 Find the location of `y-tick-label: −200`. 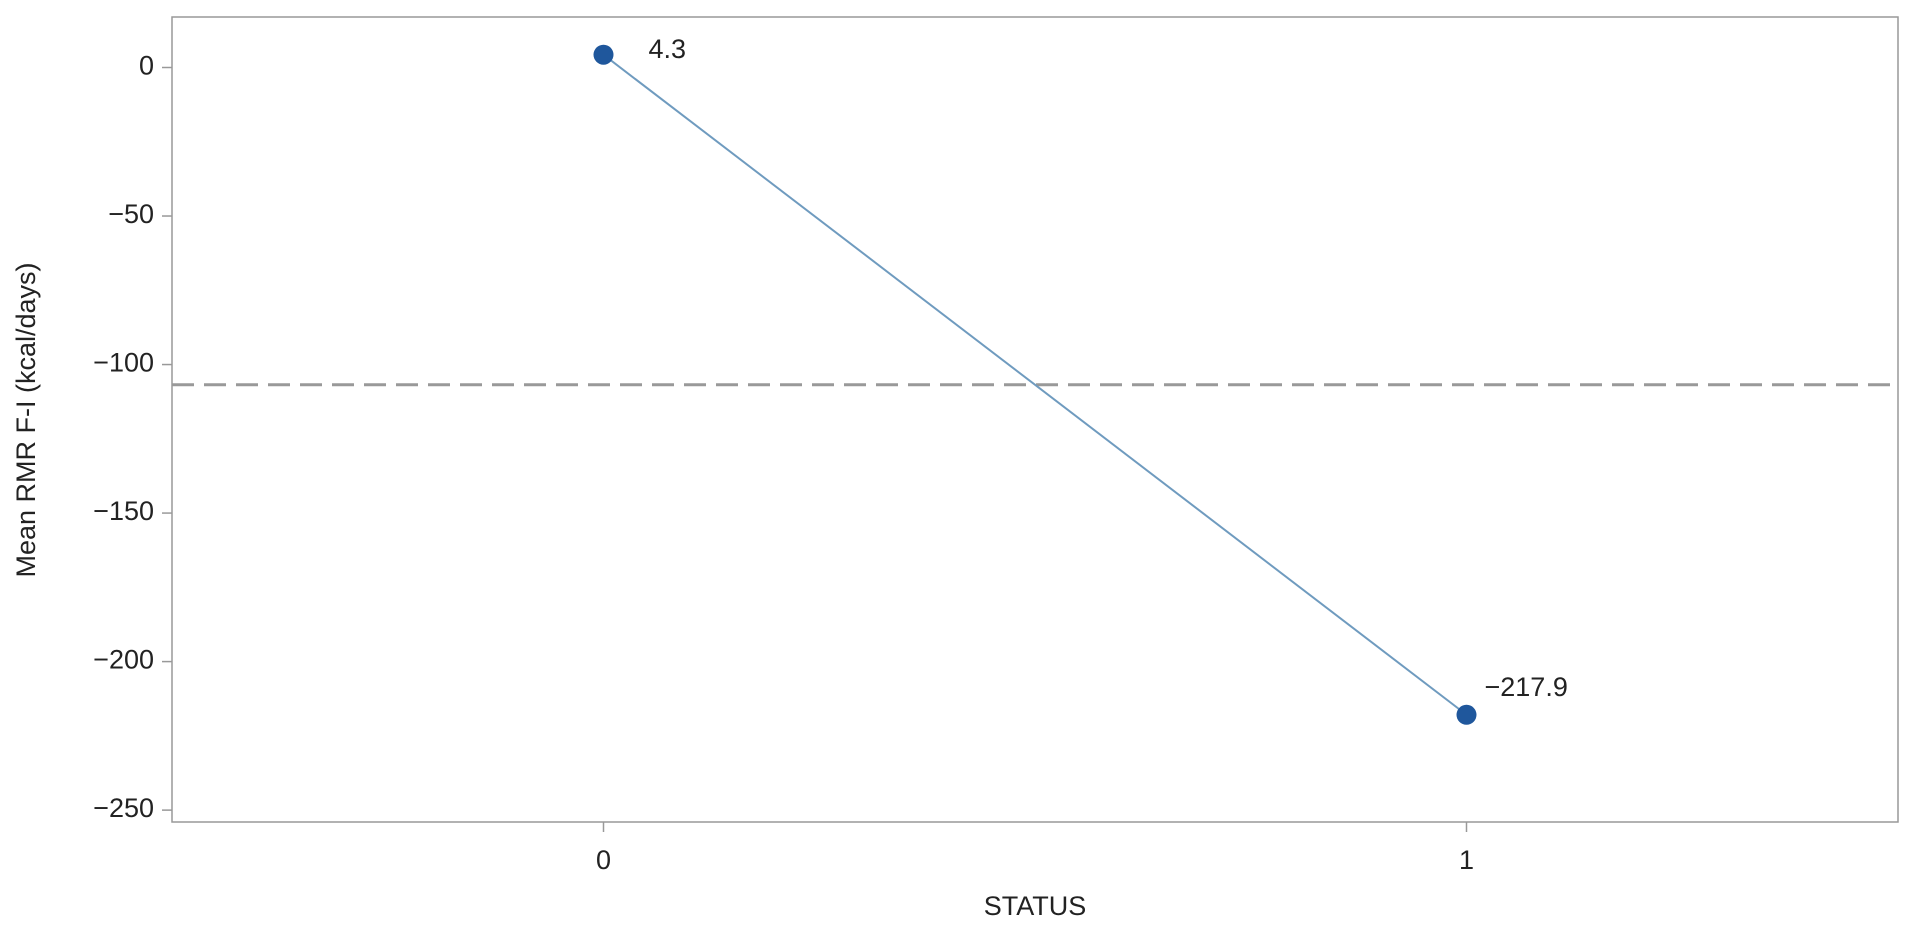

y-tick-label: −200 is located at coordinates (123, 660).